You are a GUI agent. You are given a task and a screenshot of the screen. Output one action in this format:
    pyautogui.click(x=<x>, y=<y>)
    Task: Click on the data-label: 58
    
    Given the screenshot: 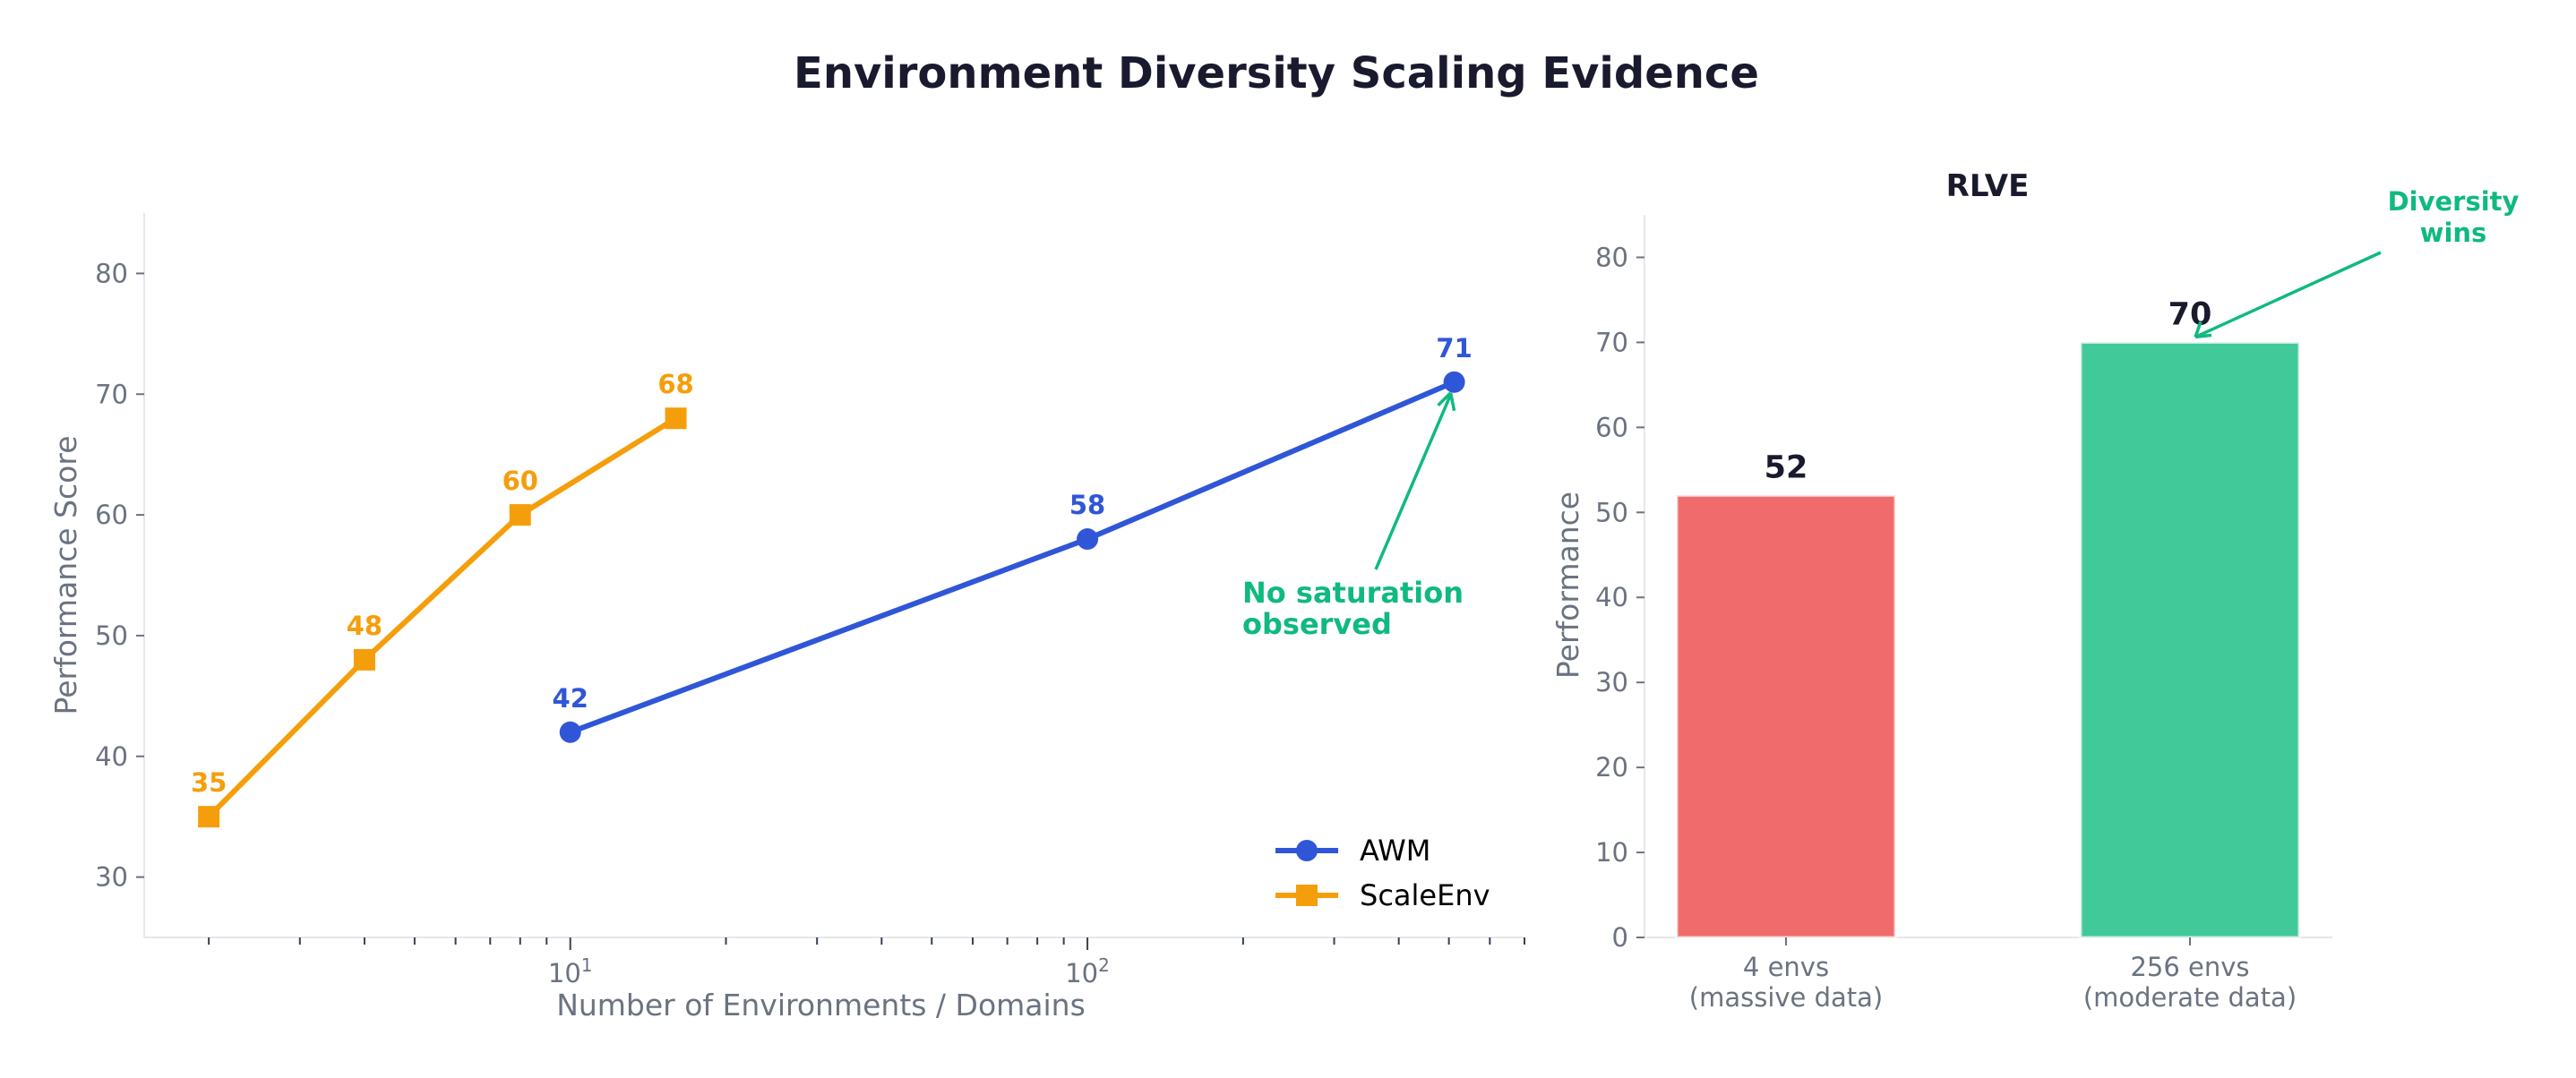 What is the action you would take?
    pyautogui.click(x=1087, y=505)
    